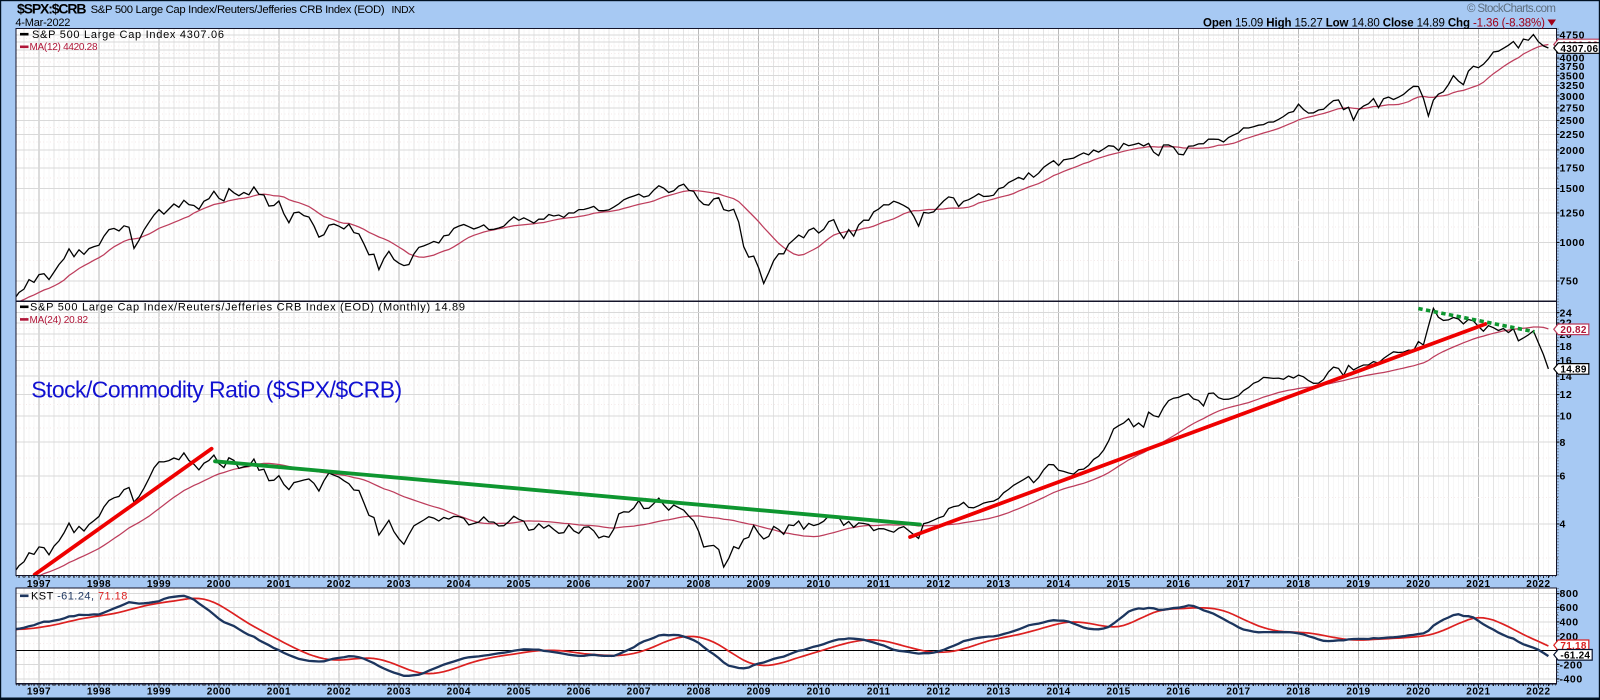 The width and height of the screenshot is (1600, 700). I want to click on svg-text: -200, so click(1571, 665).